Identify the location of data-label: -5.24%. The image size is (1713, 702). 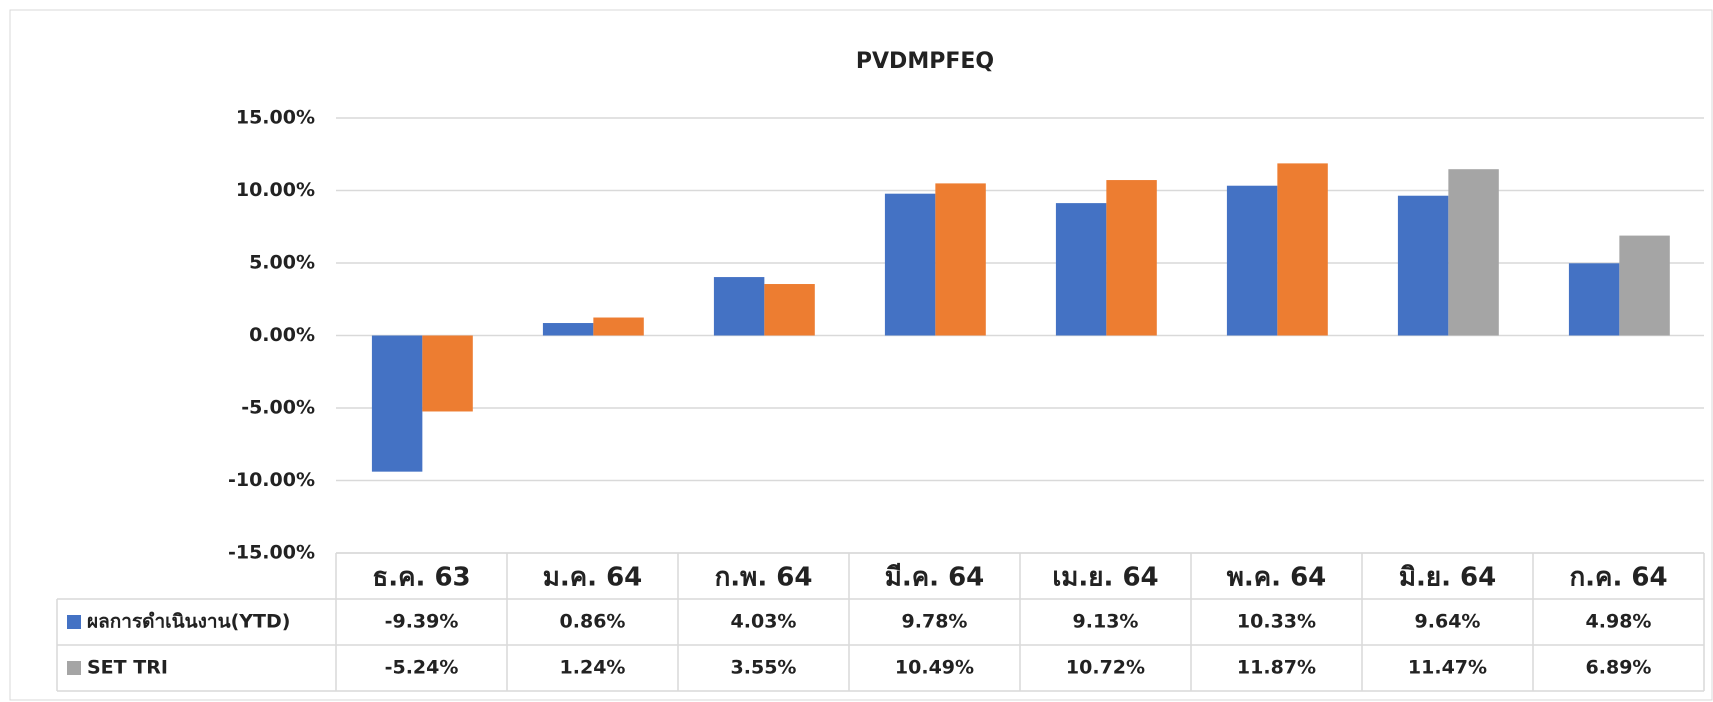
(422, 668).